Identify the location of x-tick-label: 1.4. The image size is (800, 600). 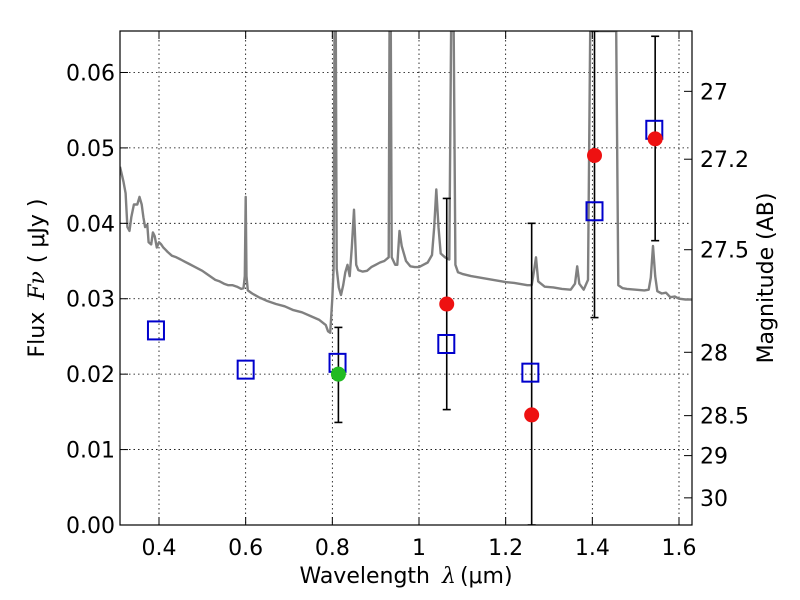
(592, 548).